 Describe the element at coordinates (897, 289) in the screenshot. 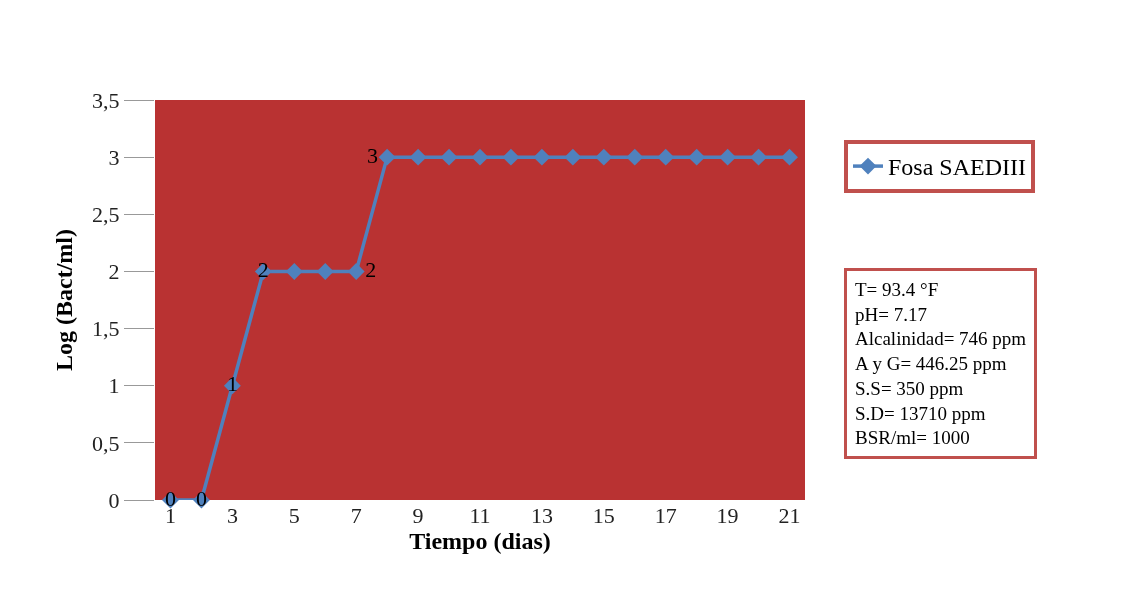

I see `text: T= 93.4 °F` at that location.